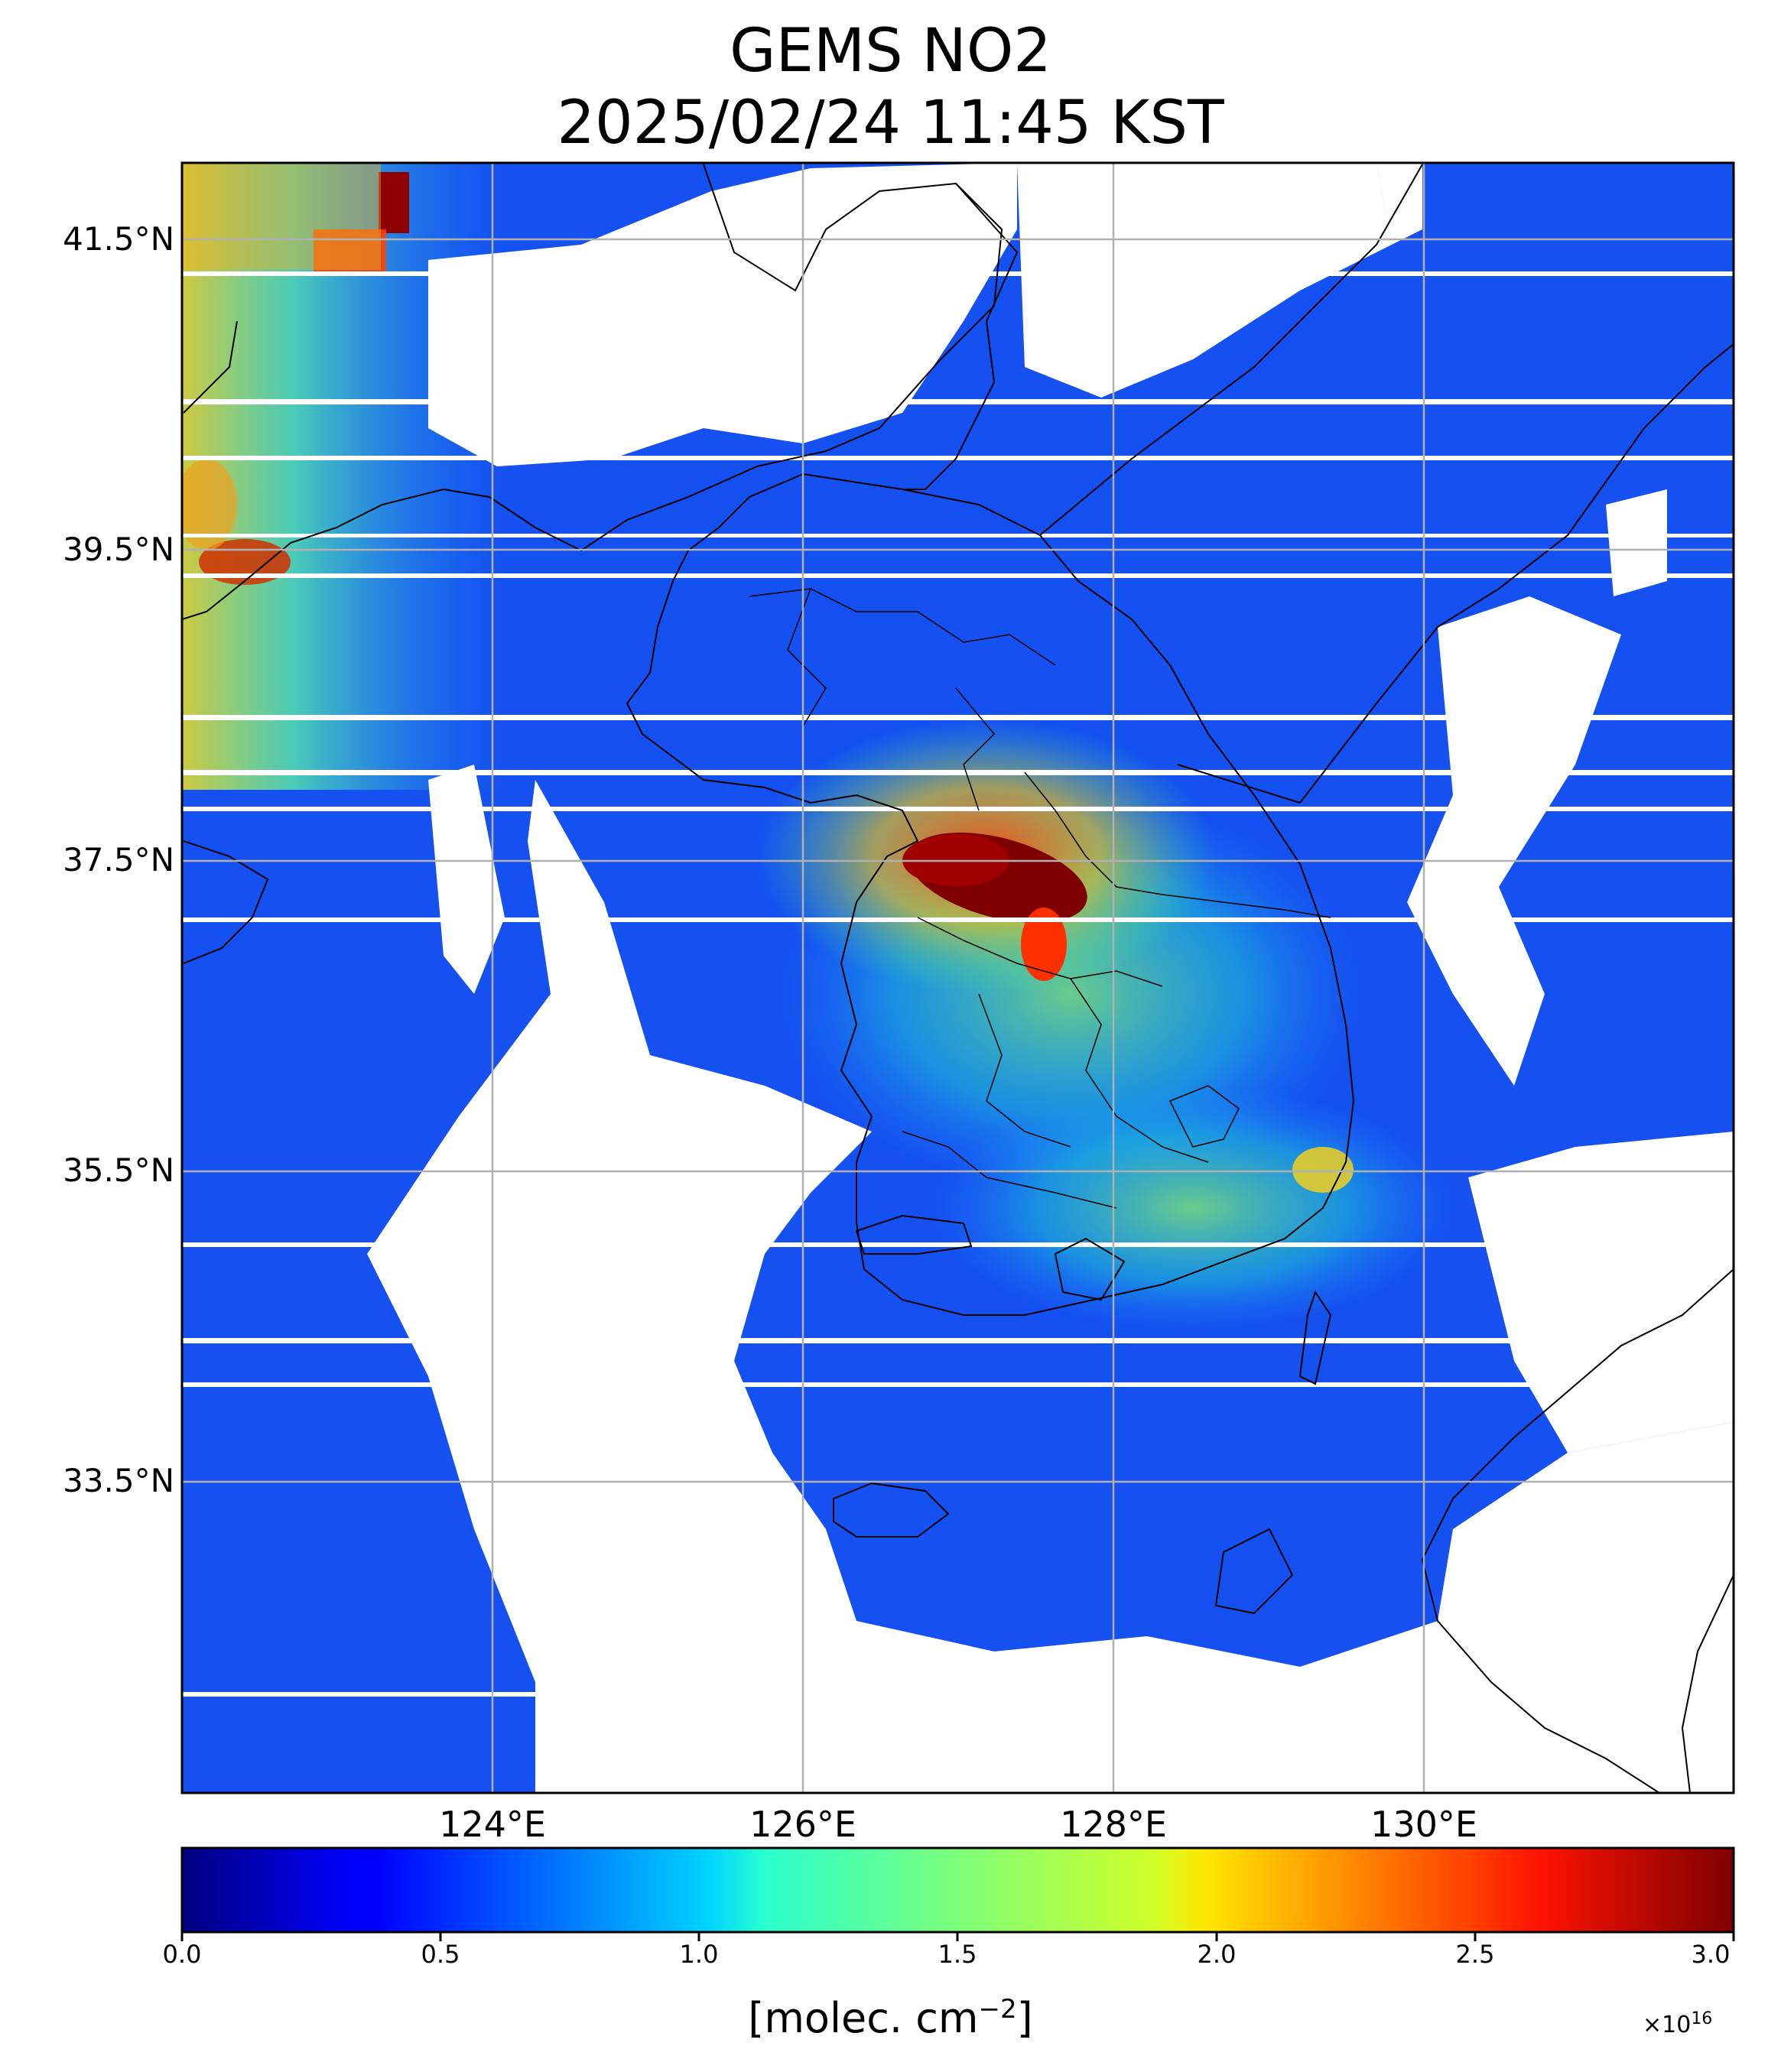 This screenshot has height=2072, width=1781. I want to click on colorbar-multiplier: ×10¹⁶, so click(1678, 2024).